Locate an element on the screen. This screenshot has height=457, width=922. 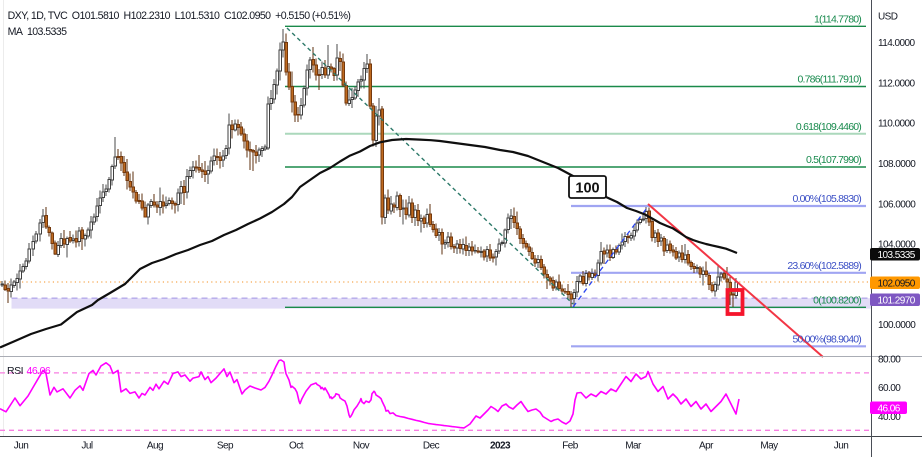
svg-text: 80.00 is located at coordinates (889, 359).